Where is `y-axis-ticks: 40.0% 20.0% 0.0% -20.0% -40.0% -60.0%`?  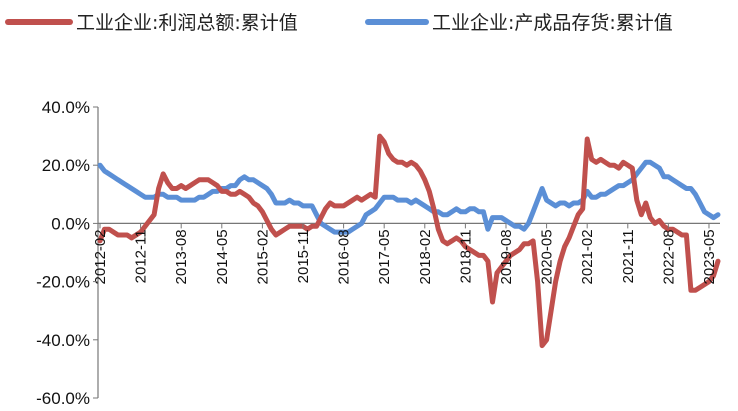 y-axis-ticks: 40.0% 20.0% 0.0% -20.0% -40.0% -60.0% is located at coordinates (67, 253).